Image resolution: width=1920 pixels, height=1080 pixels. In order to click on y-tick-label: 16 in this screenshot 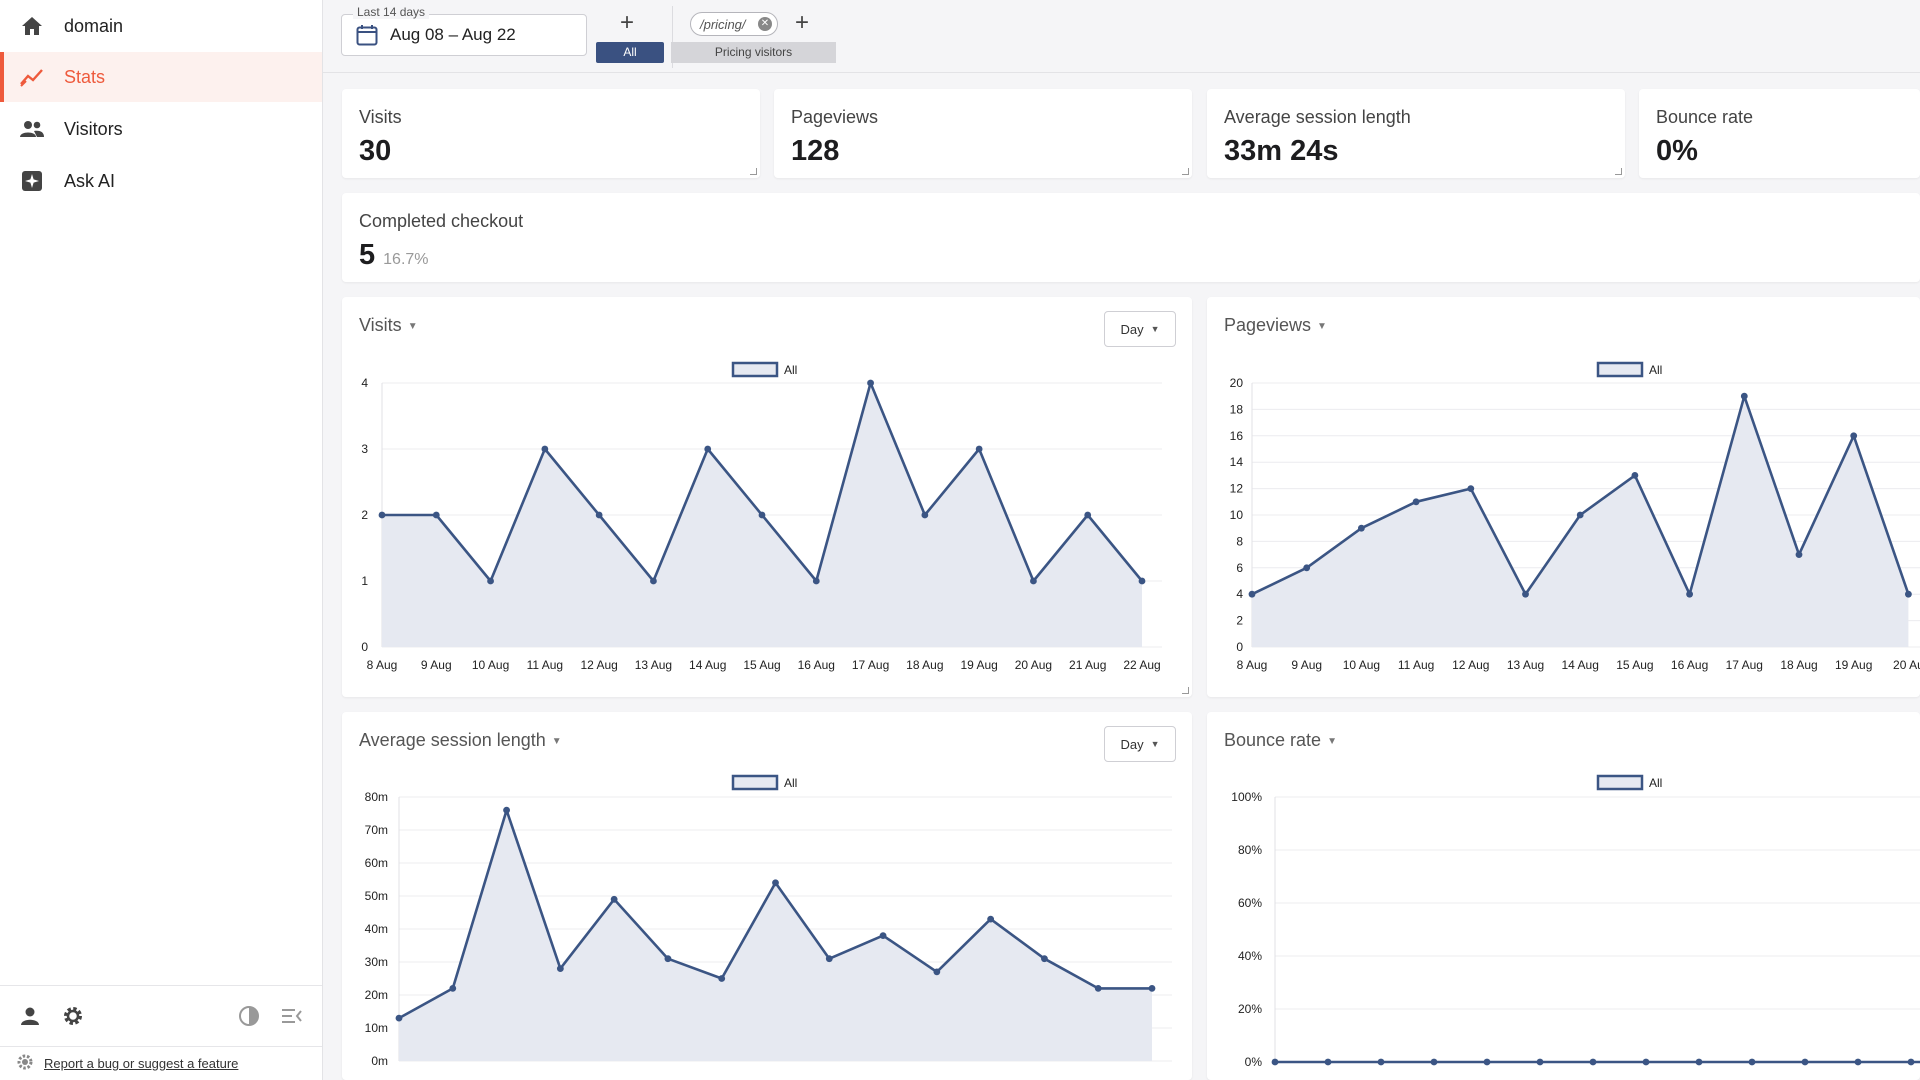, I will do `click(1237, 436)`.